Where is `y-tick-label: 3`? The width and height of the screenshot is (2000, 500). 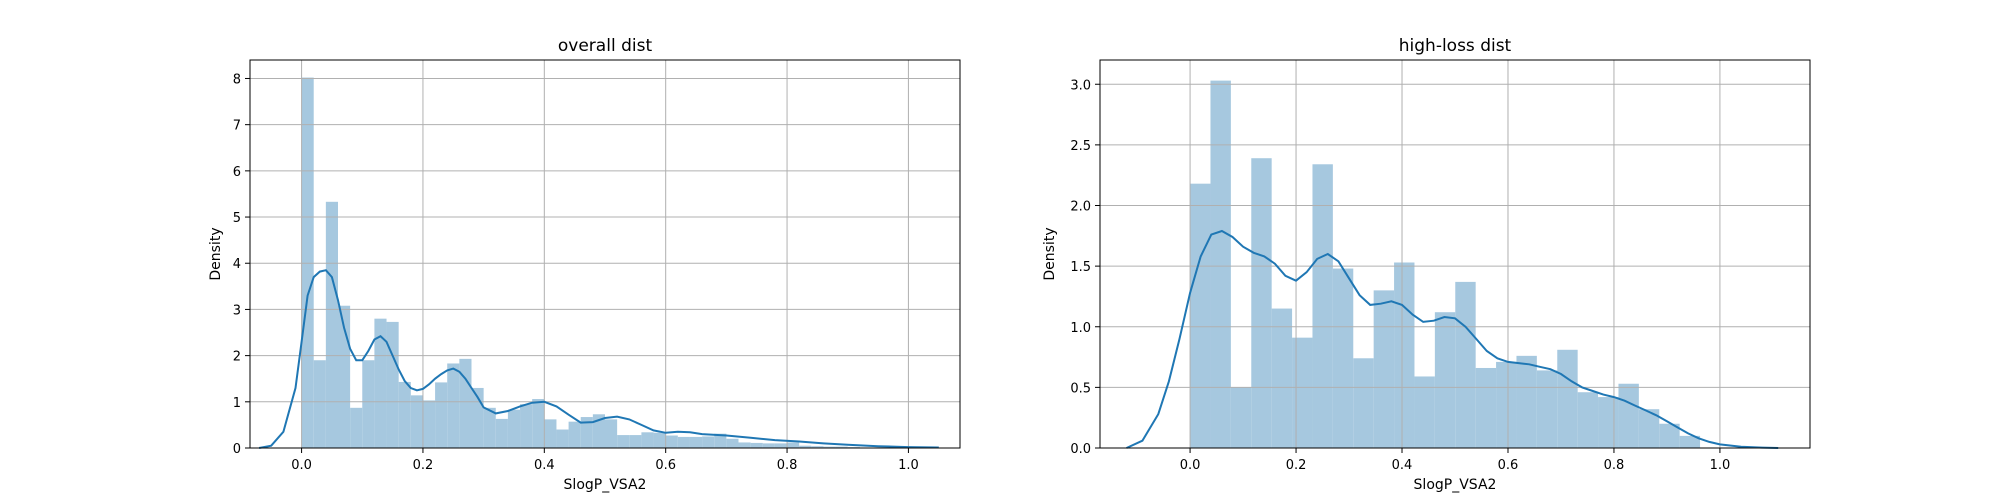
y-tick-label: 3 is located at coordinates (237, 310).